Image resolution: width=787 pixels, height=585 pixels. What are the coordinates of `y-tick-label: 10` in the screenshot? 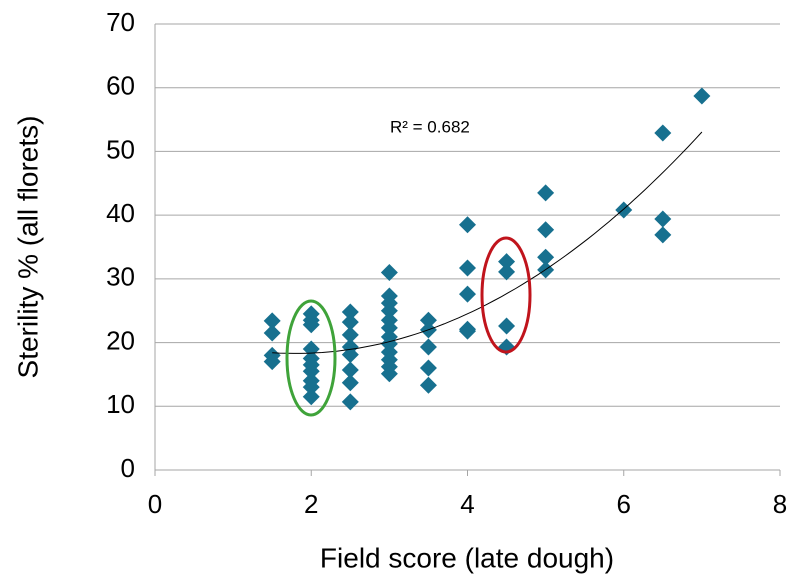 It's located at (120, 404).